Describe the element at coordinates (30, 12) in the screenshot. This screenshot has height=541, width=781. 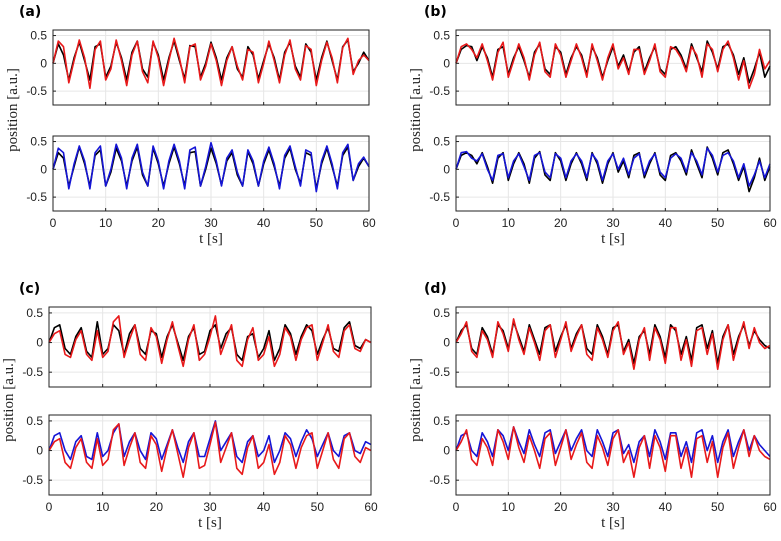
I see `panel-label: (a)` at that location.